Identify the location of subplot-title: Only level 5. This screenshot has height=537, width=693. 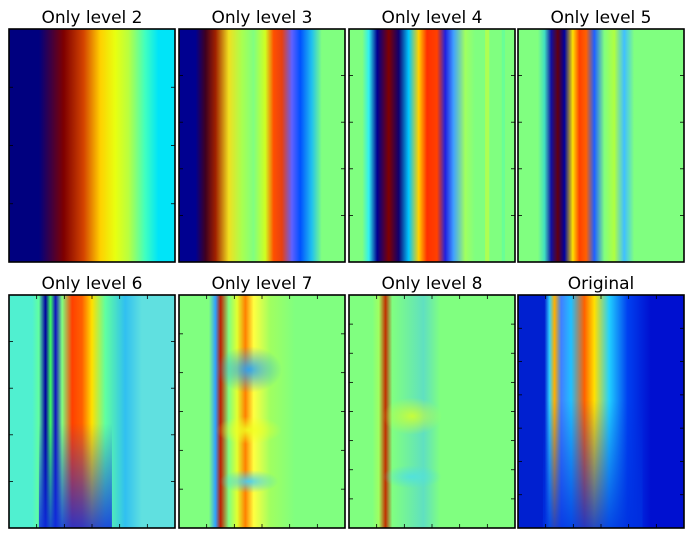
(601, 18).